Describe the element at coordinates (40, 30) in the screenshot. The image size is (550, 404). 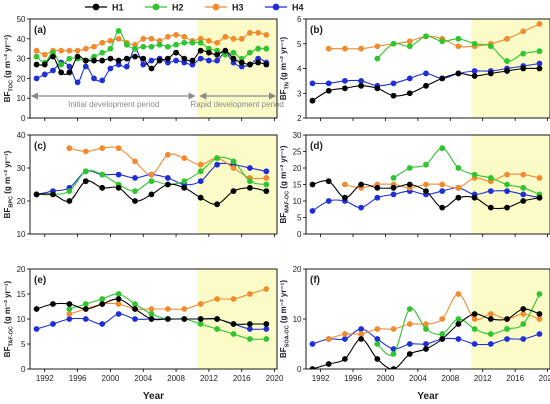
I see `panel-label: (a)` at that location.